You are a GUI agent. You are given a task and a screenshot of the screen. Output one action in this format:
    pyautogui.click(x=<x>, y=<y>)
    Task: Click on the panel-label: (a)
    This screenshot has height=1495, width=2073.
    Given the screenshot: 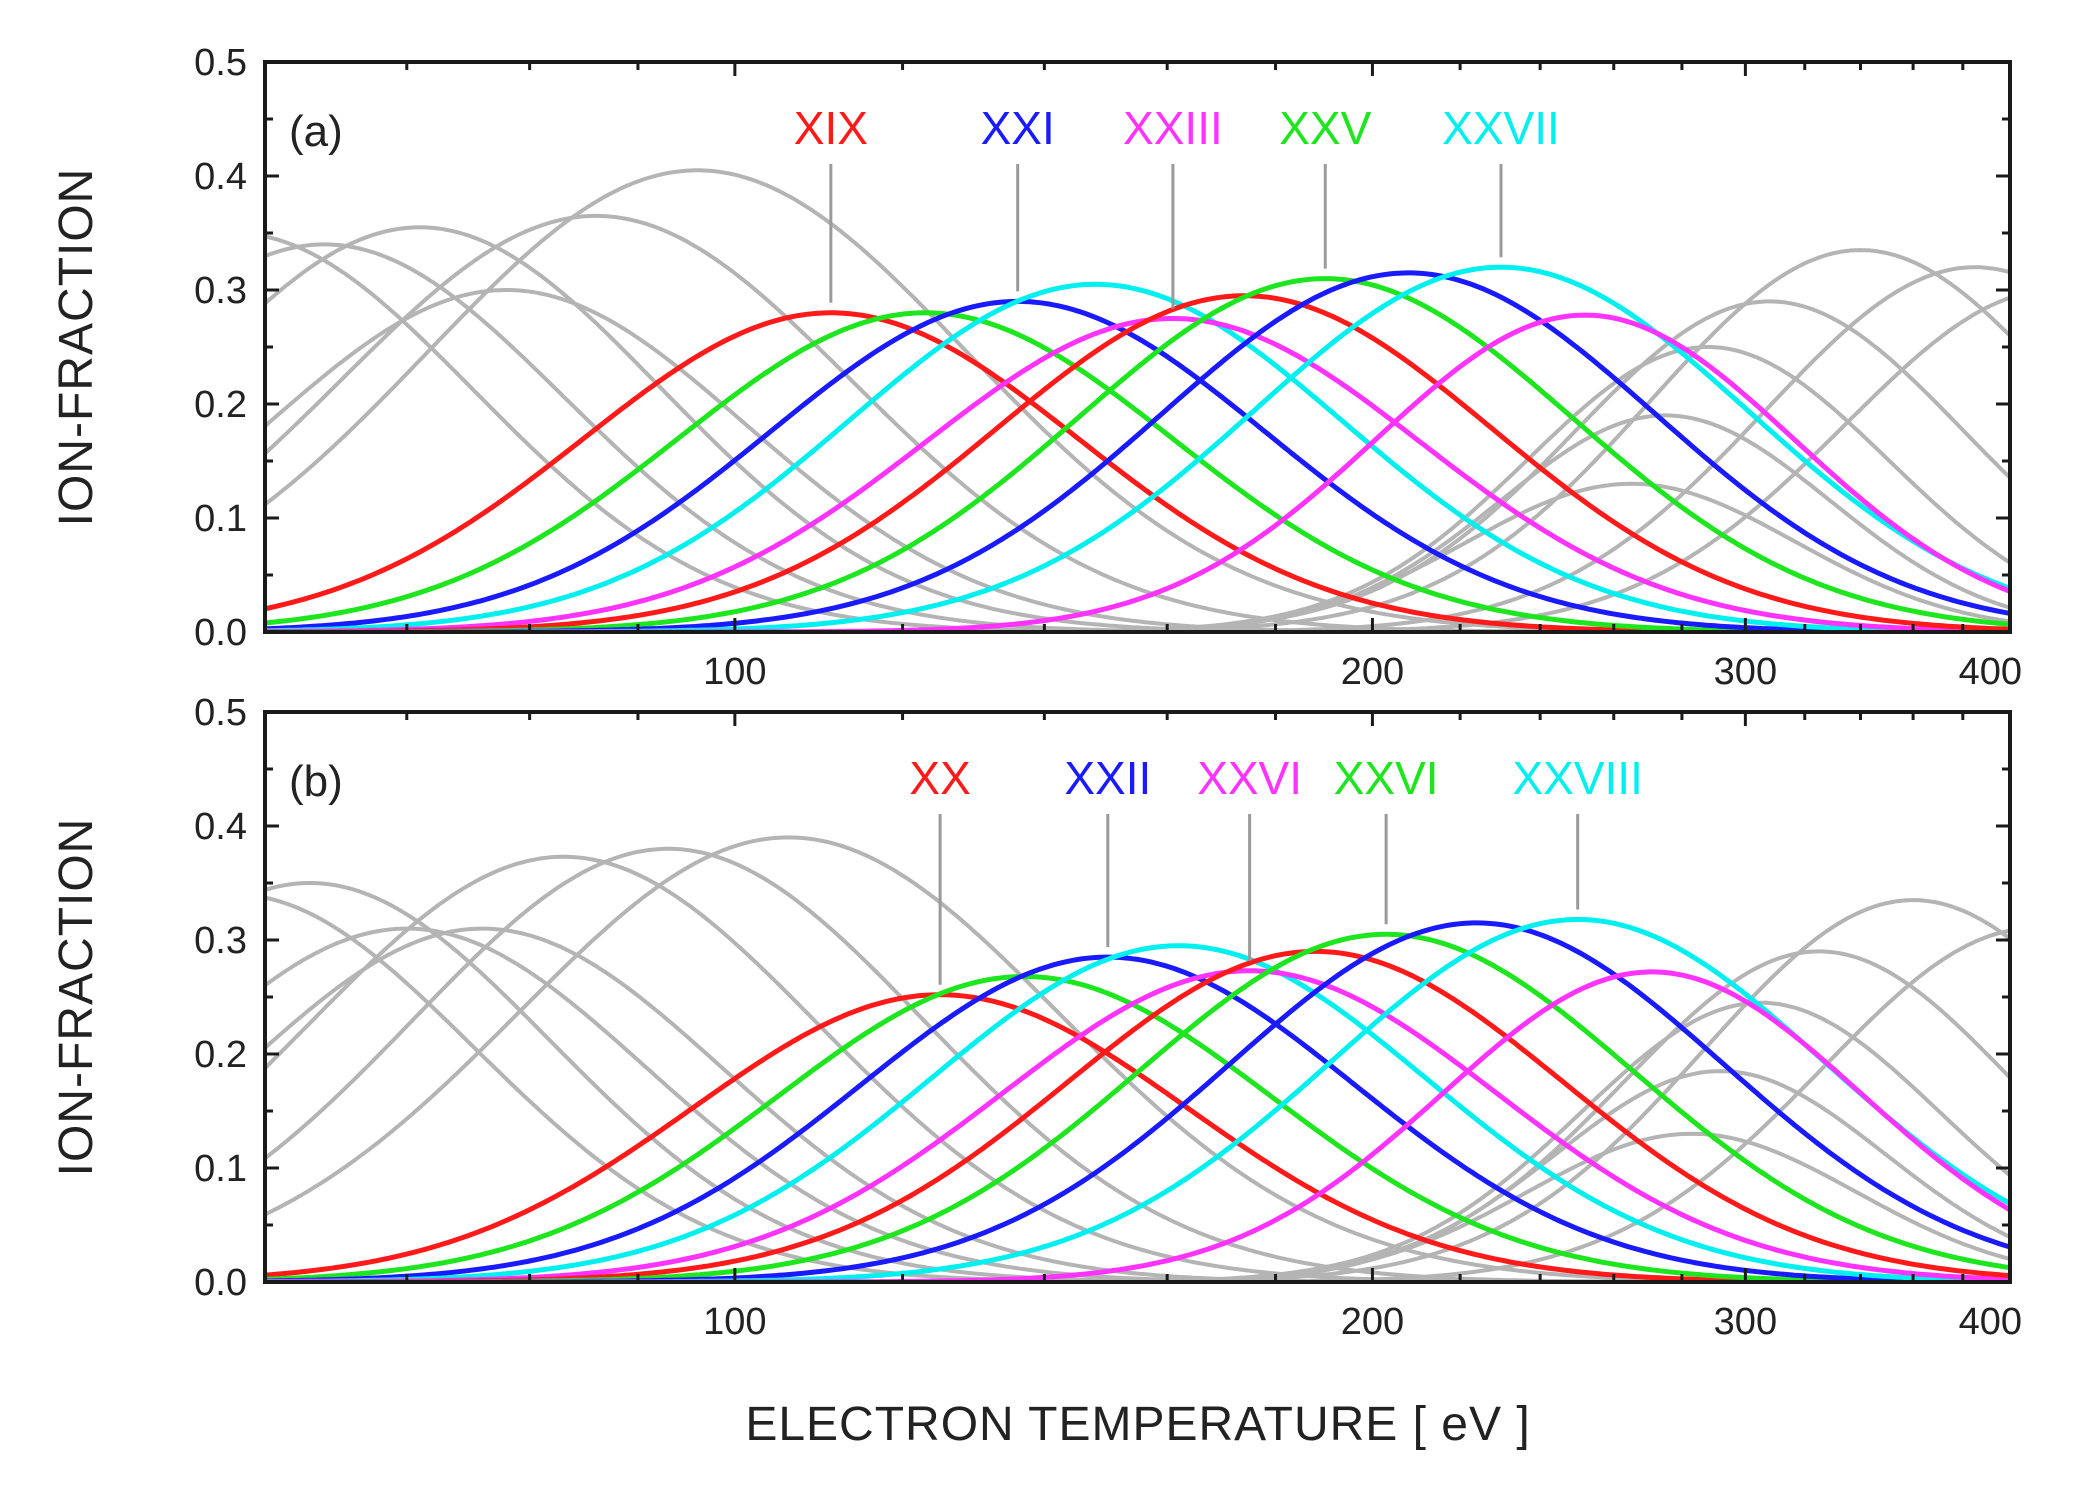 What is the action you would take?
    pyautogui.click(x=316, y=131)
    